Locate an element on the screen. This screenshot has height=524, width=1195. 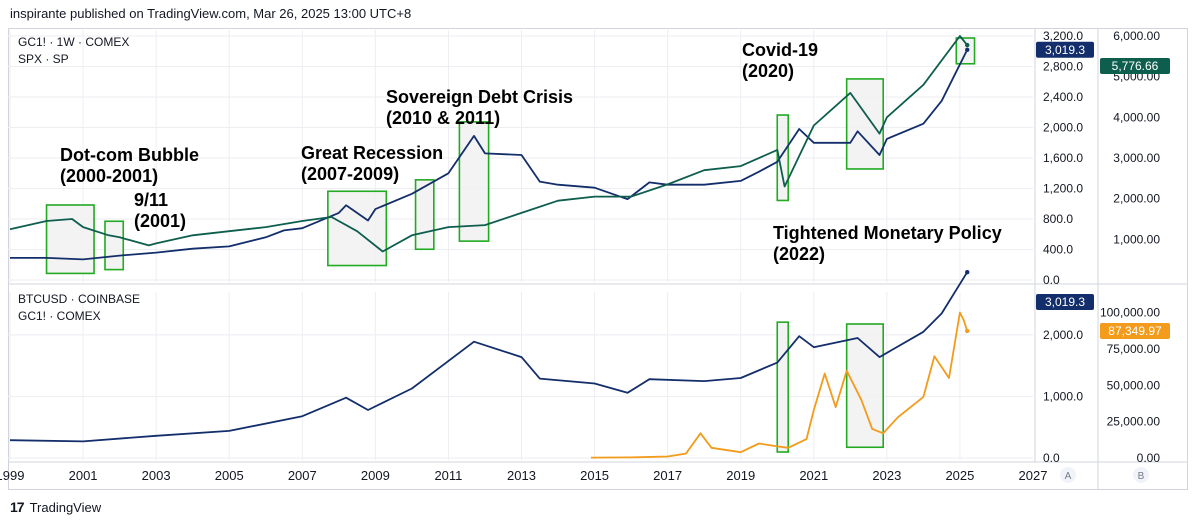
annotation-title: Great Recession is located at coordinates (372, 153).